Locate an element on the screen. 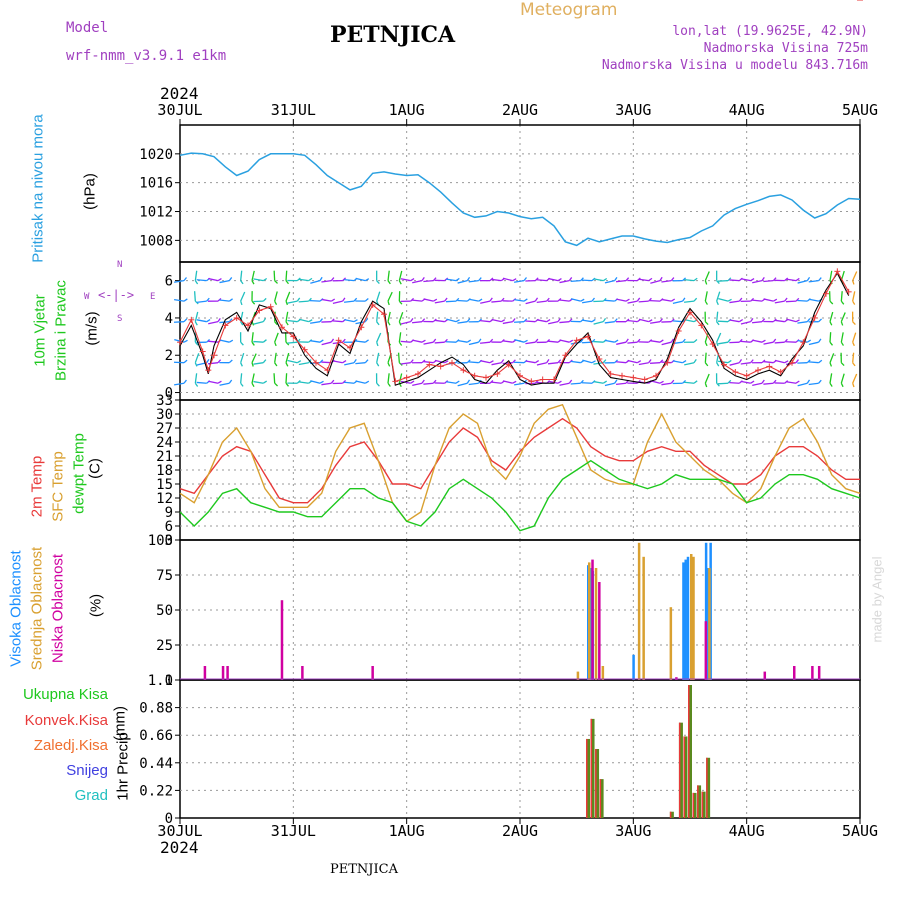 Image resolution: width=900 pixels, height=900 pixels. y-tick-label: 15 is located at coordinates (164, 485).